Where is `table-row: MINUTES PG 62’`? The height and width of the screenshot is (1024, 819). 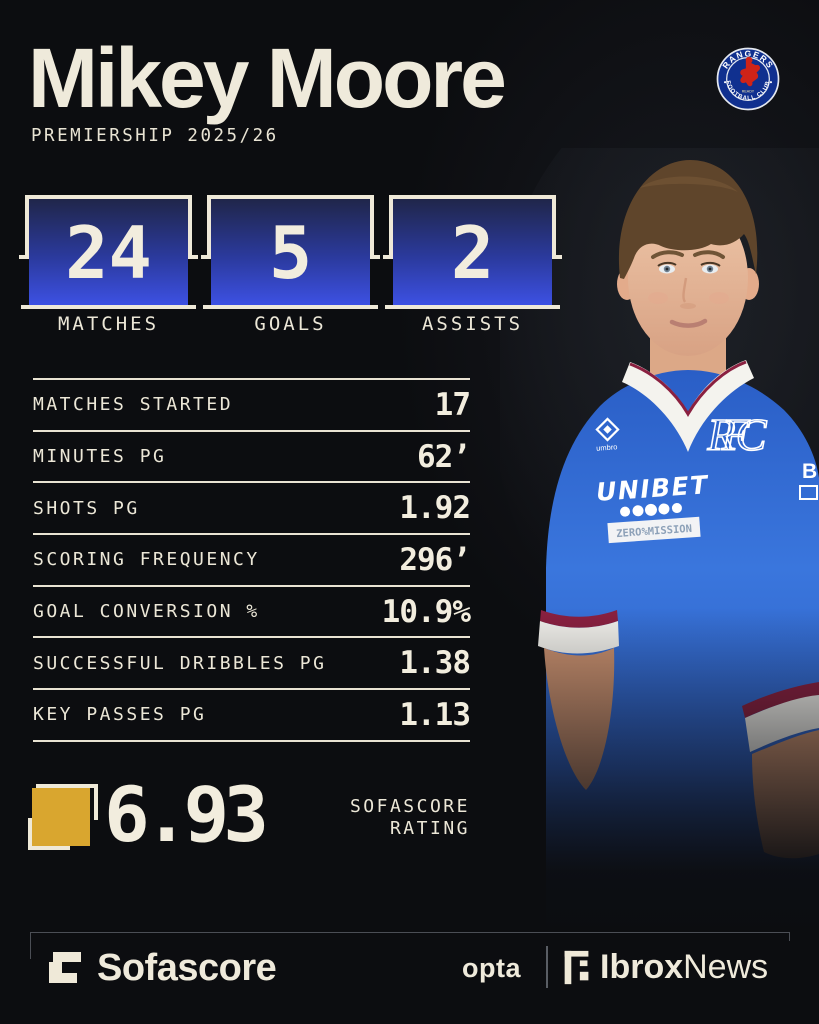
table-row: MINUTES PG 62’ is located at coordinates (252, 455).